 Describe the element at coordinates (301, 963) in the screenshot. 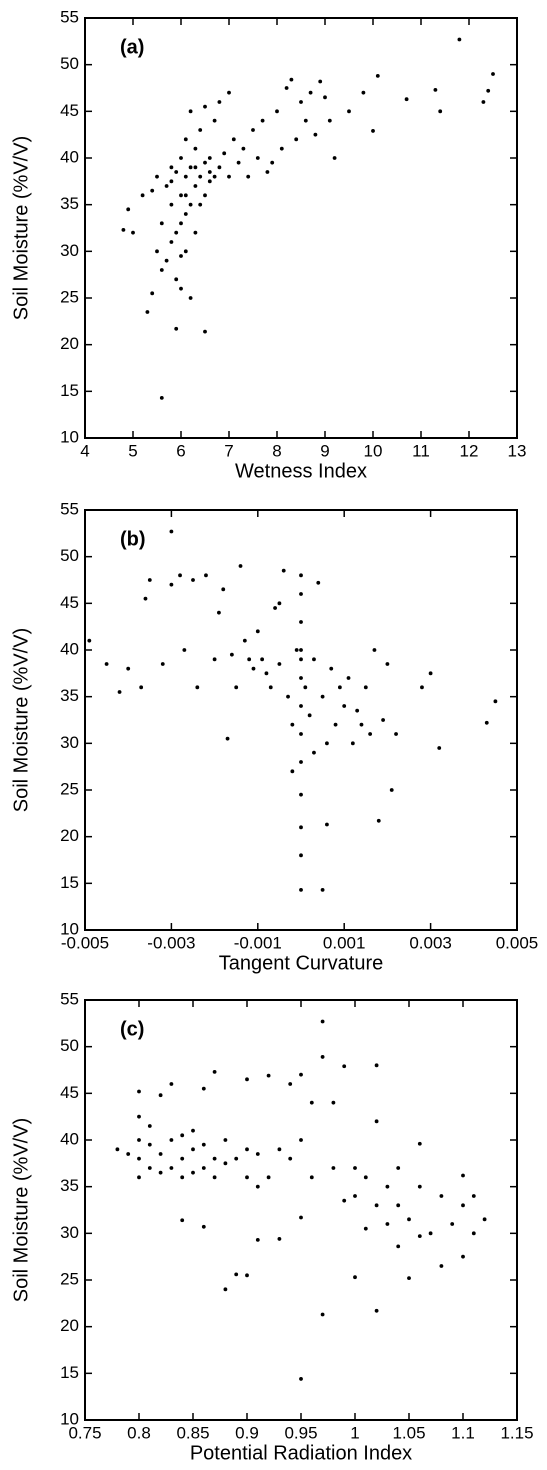

I see `x-axis-label: Tangent Curvature` at that location.